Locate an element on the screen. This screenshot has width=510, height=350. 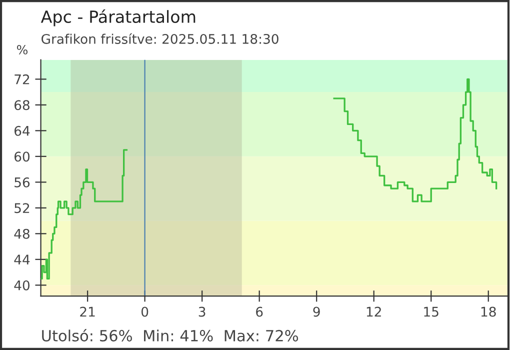
x-tick-label: 9 is located at coordinates (316, 311).